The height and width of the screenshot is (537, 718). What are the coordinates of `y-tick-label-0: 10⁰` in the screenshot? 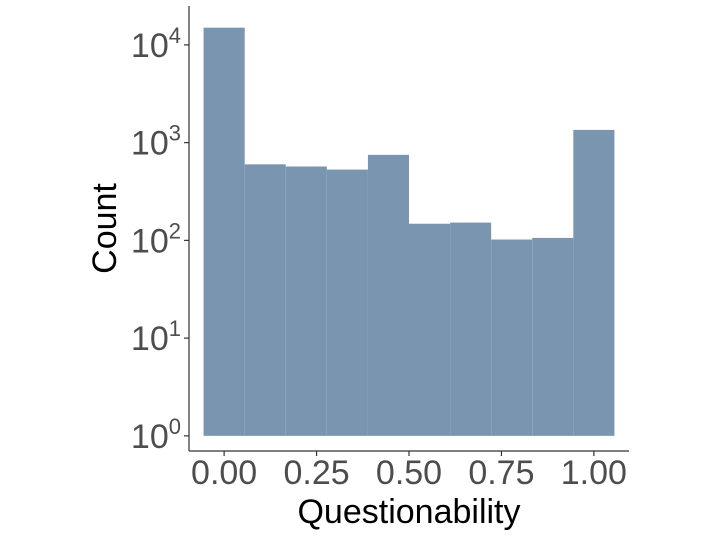 It's located at (156, 435).